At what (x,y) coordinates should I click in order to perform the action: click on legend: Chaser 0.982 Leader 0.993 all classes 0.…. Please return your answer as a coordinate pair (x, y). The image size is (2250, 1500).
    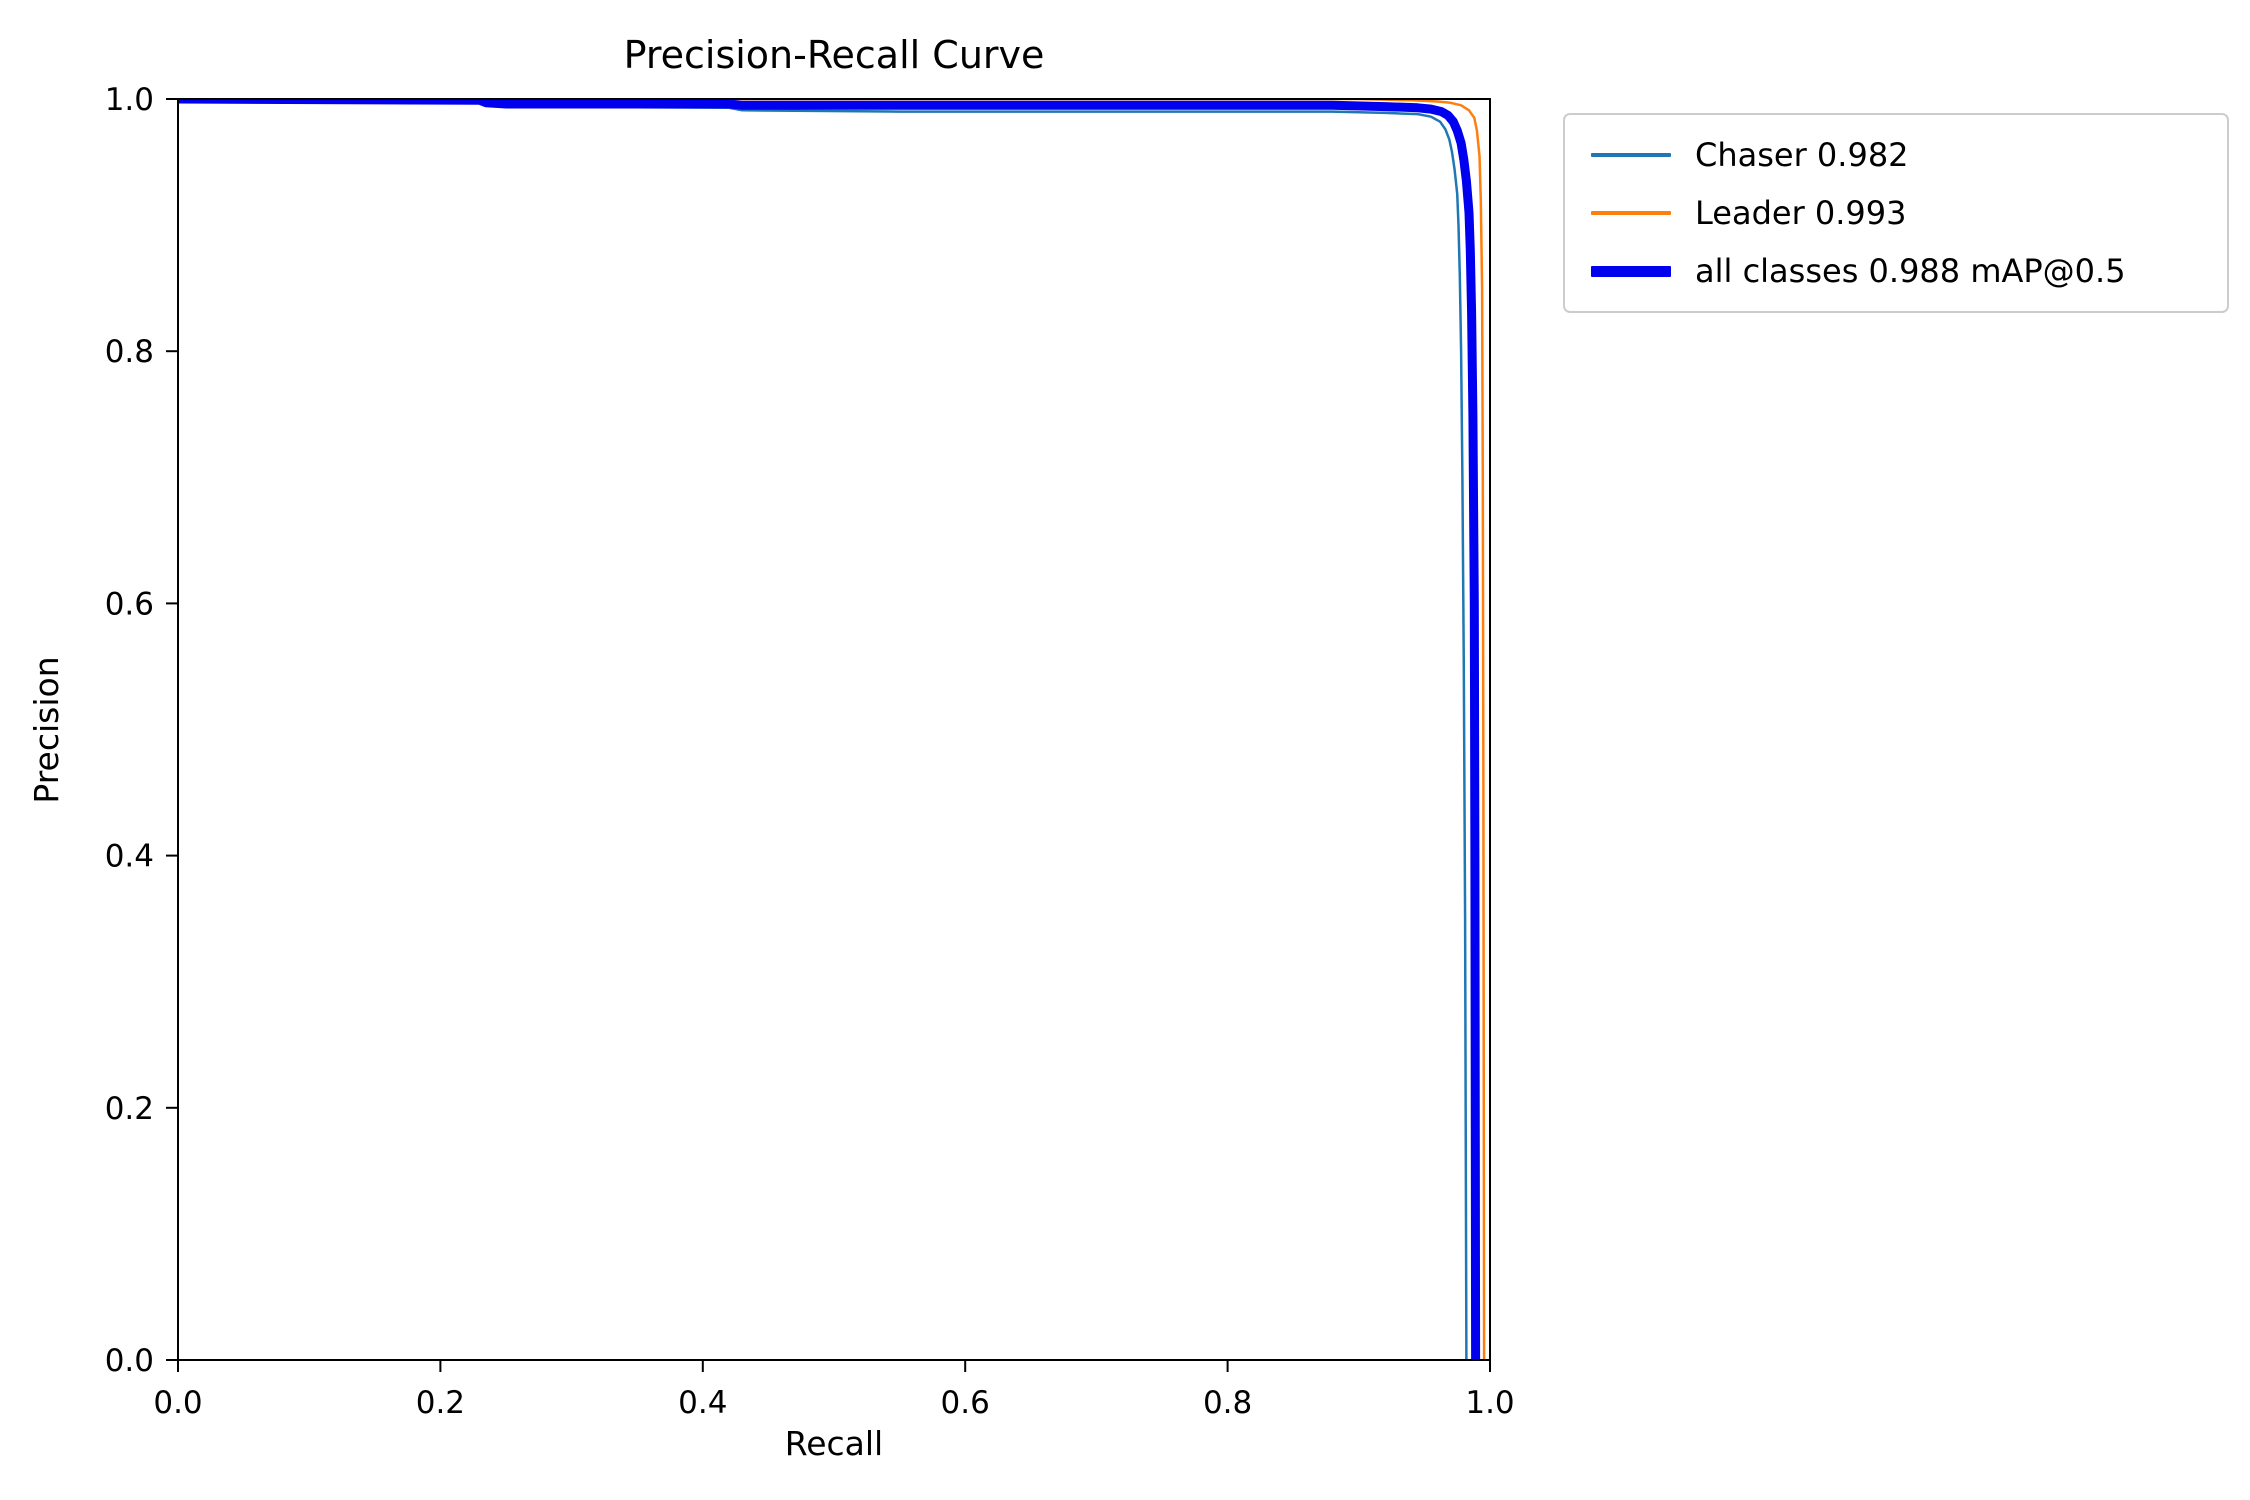
    Looking at the image, I should click on (1896, 213).